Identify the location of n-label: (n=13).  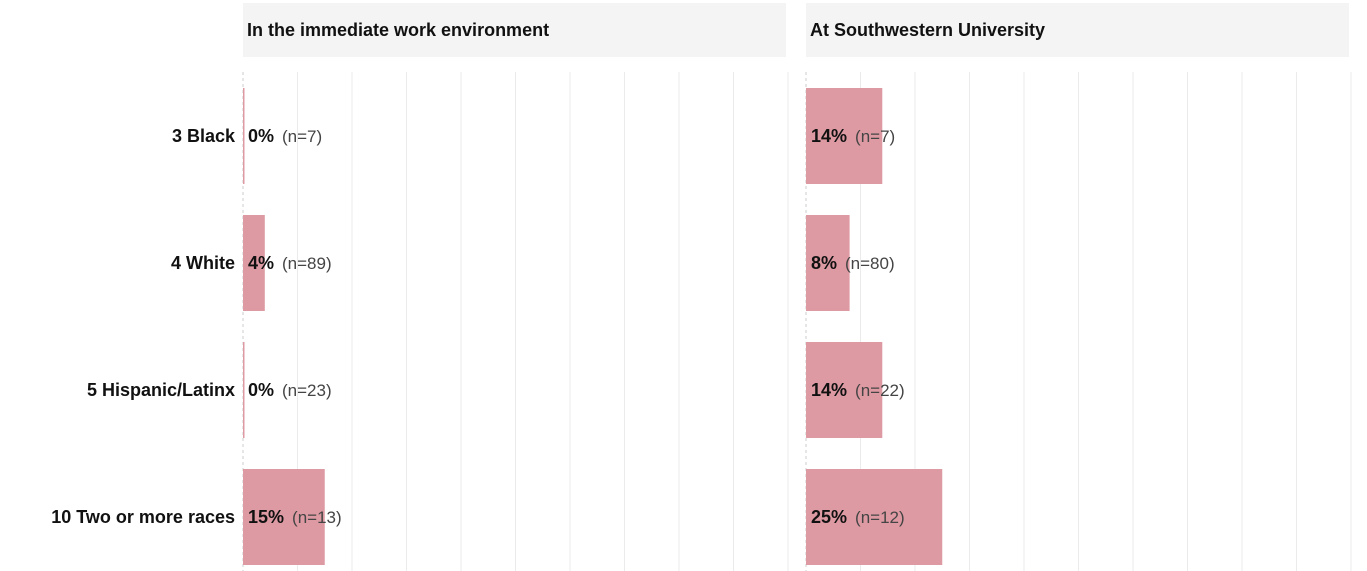
(317, 517).